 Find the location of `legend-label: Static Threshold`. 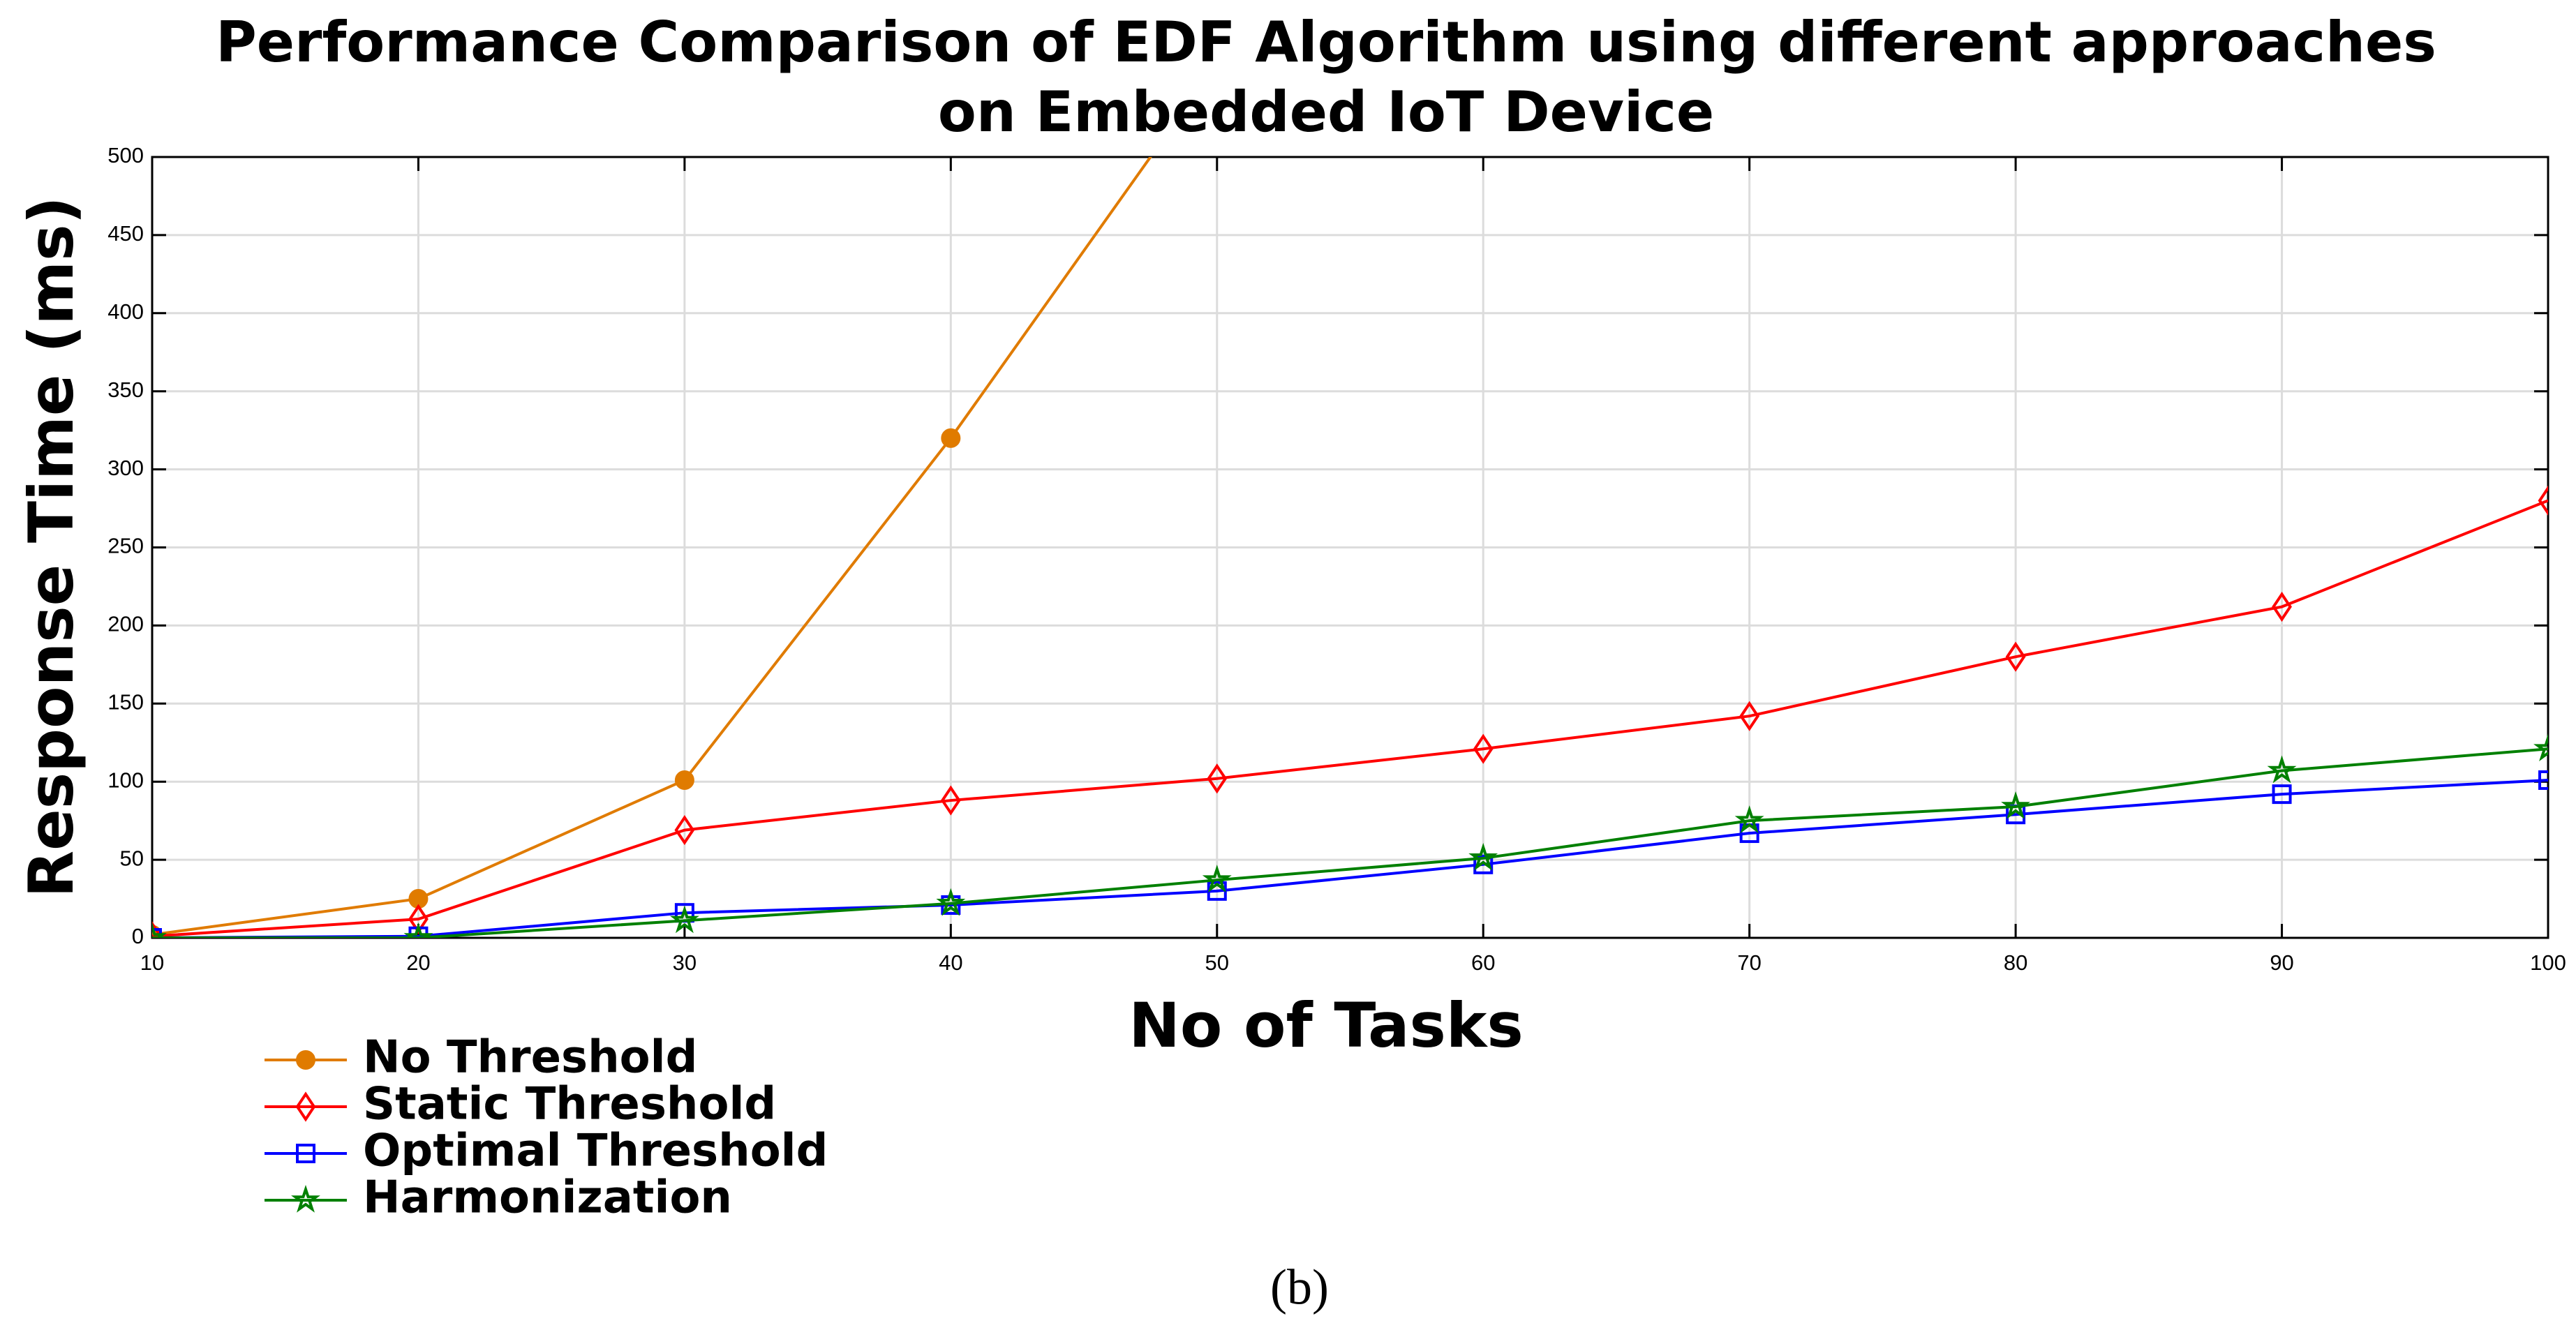

legend-label: Static Threshold is located at coordinates (569, 1104).